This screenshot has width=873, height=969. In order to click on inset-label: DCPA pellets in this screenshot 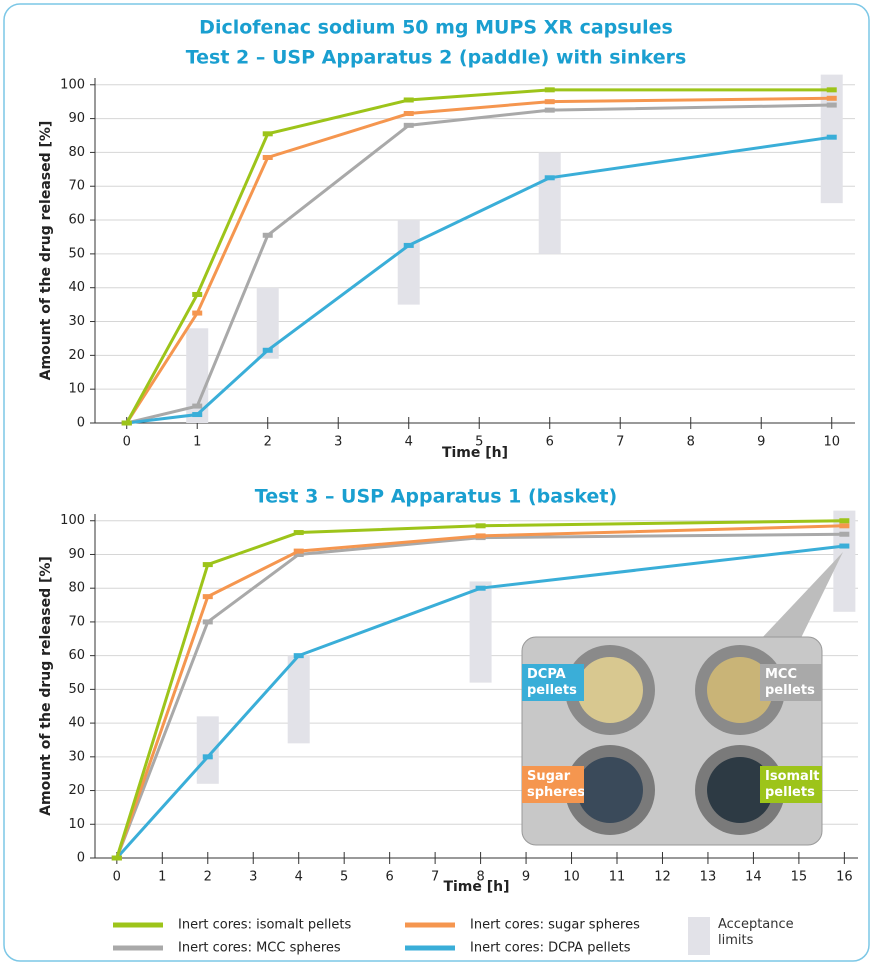, I will do `click(553, 683)`.